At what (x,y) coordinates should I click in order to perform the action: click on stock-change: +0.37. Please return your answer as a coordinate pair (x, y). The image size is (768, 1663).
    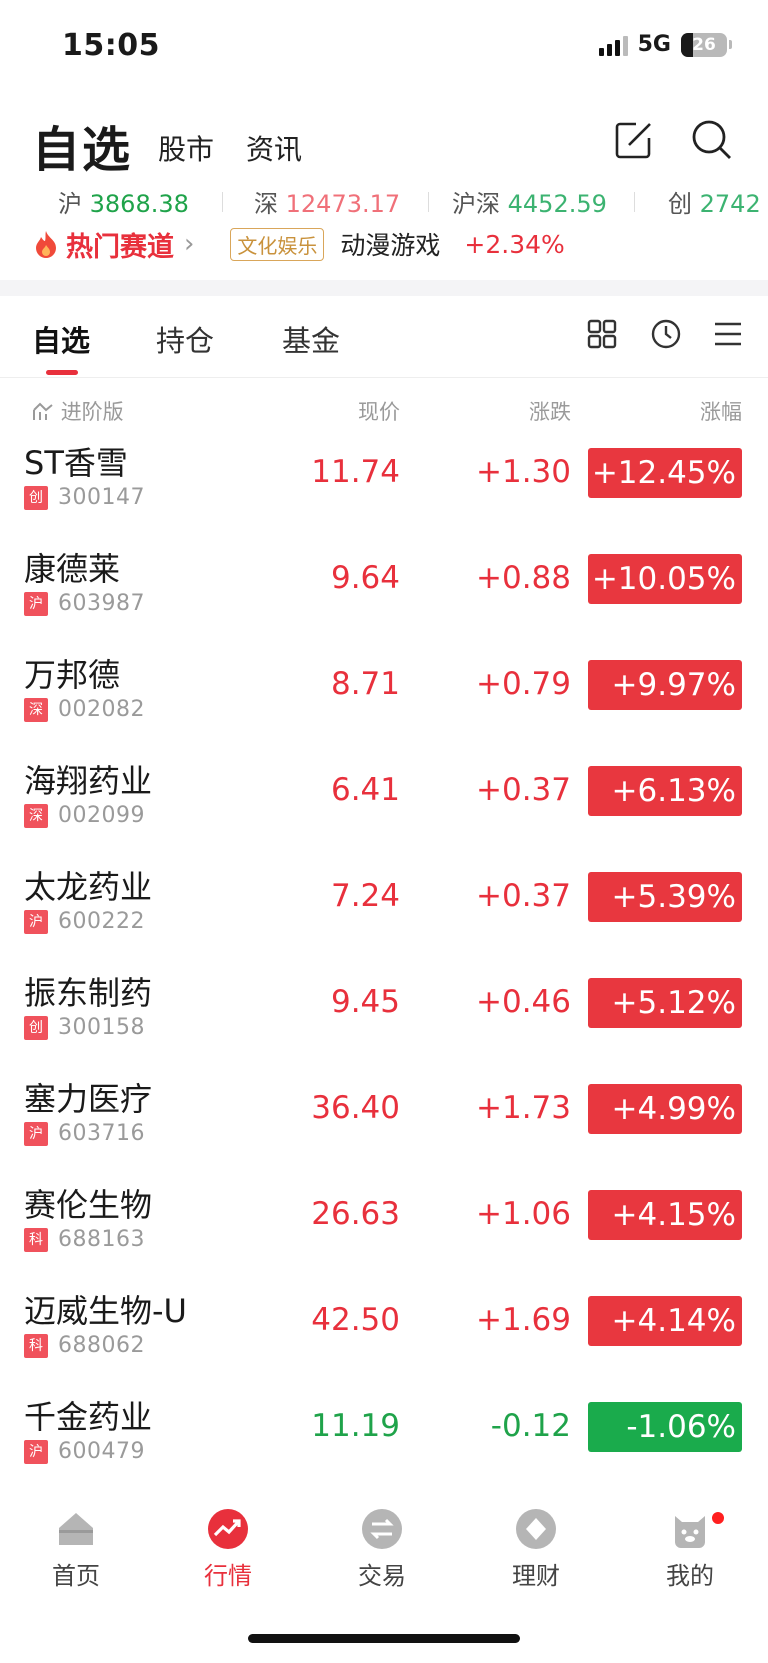
    Looking at the image, I should click on (523, 790).